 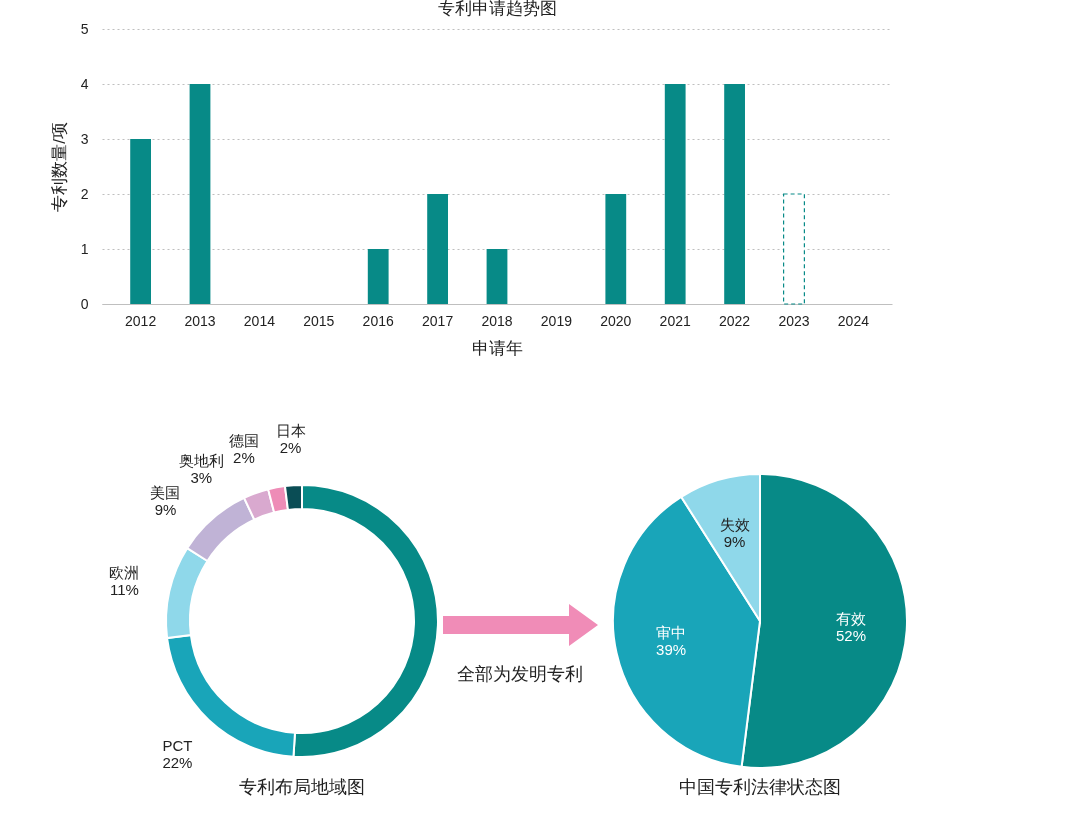 I want to click on text: 专利布局地域图, so click(x=302, y=787).